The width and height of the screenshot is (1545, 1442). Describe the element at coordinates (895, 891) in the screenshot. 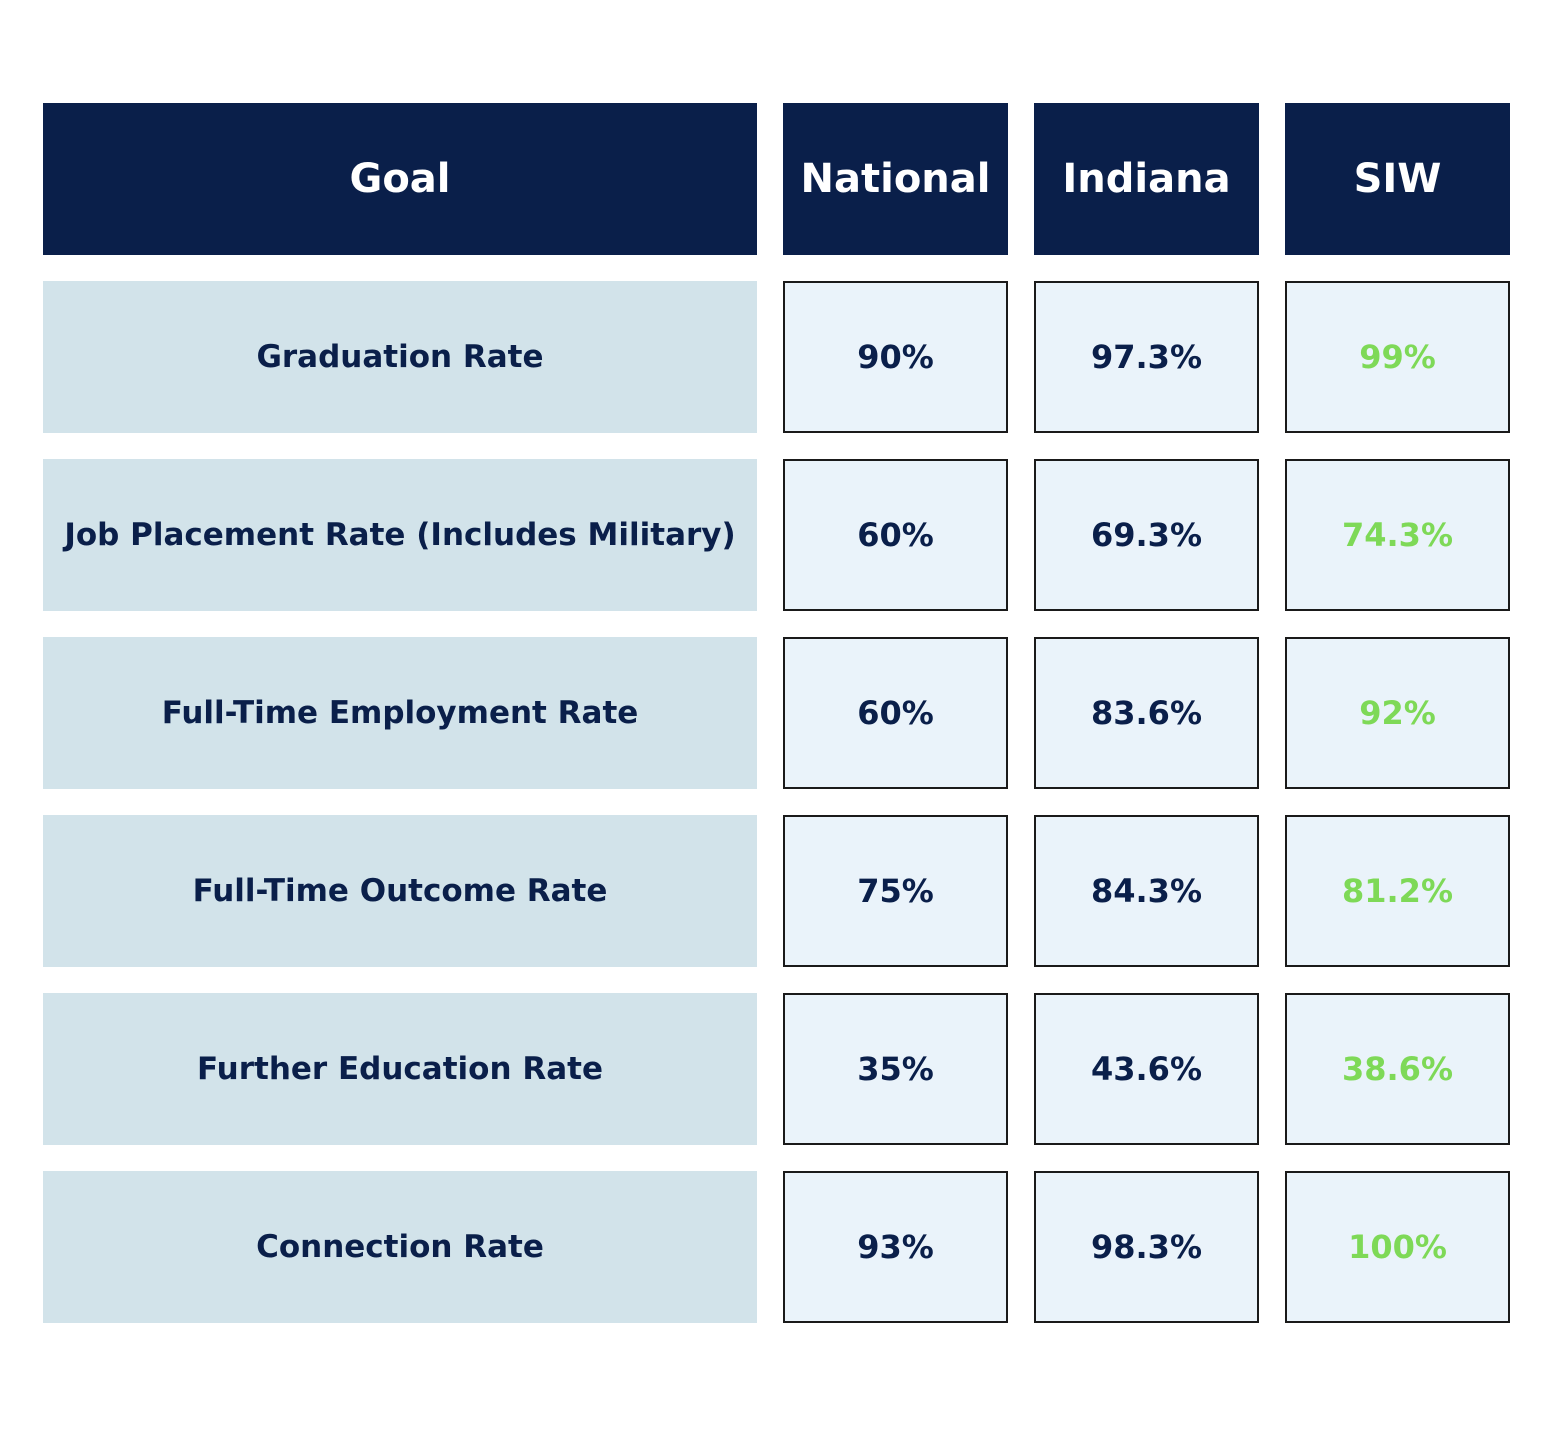

I see `national-value: 75%` at that location.